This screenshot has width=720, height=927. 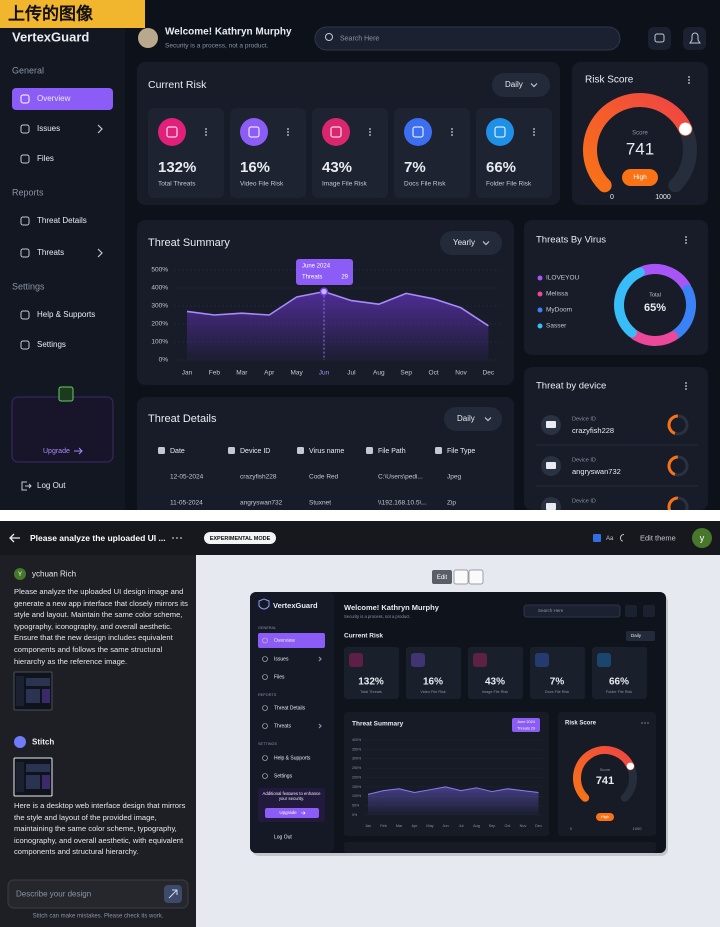 What do you see at coordinates (258, 477) in the screenshot?
I see `table-cell: crazyfish228` at bounding box center [258, 477].